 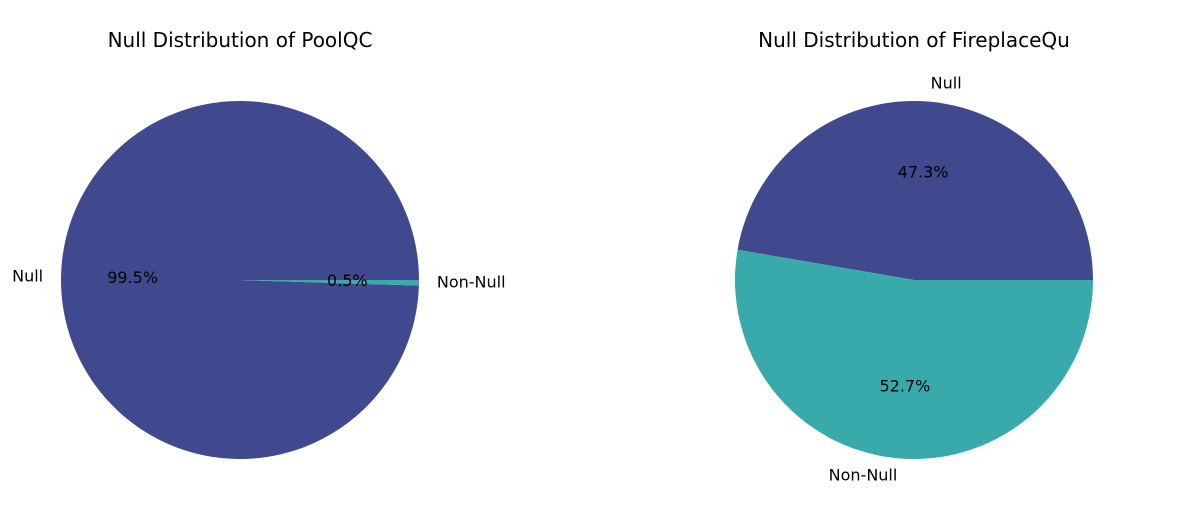 I want to click on slice-percent-label: 52.7%, so click(x=904, y=386).